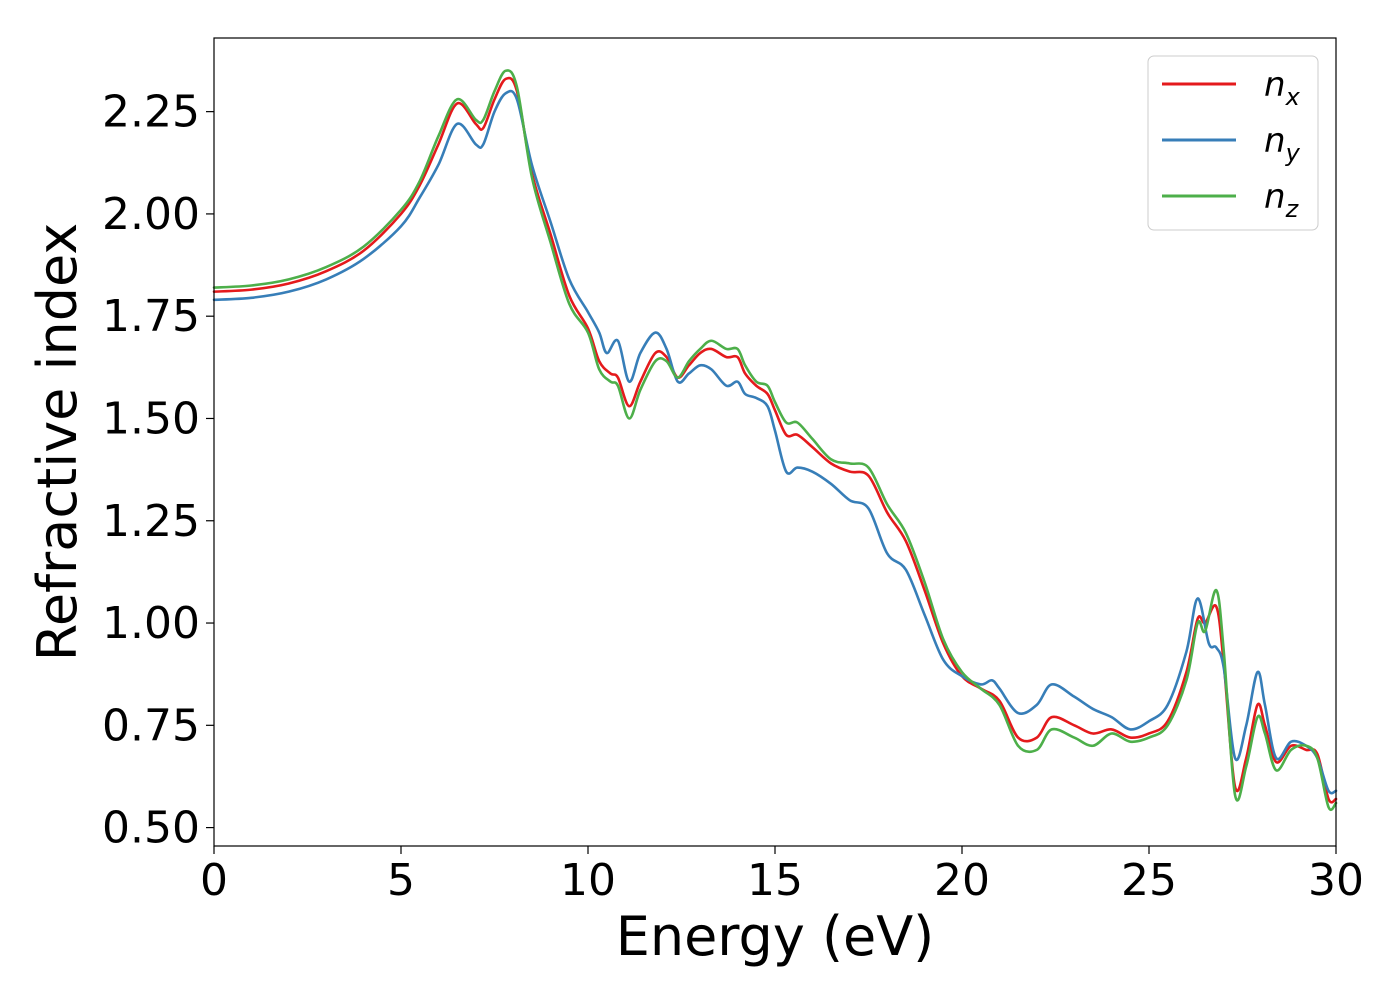 This screenshot has width=1400, height=1005. I want to click on y-tick-label: 1.25, so click(151, 521).